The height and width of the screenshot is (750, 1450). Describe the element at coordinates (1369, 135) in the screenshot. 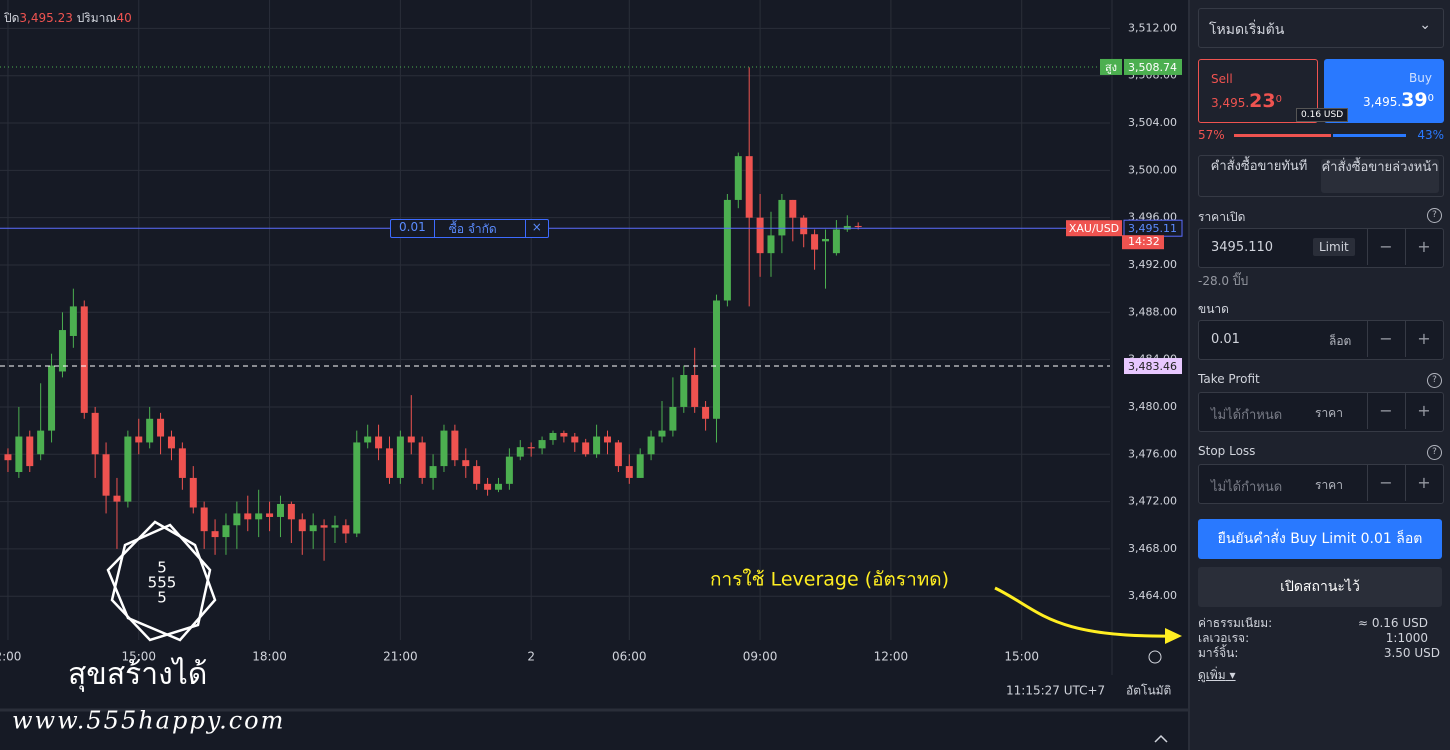

I see `buy-bar` at that location.